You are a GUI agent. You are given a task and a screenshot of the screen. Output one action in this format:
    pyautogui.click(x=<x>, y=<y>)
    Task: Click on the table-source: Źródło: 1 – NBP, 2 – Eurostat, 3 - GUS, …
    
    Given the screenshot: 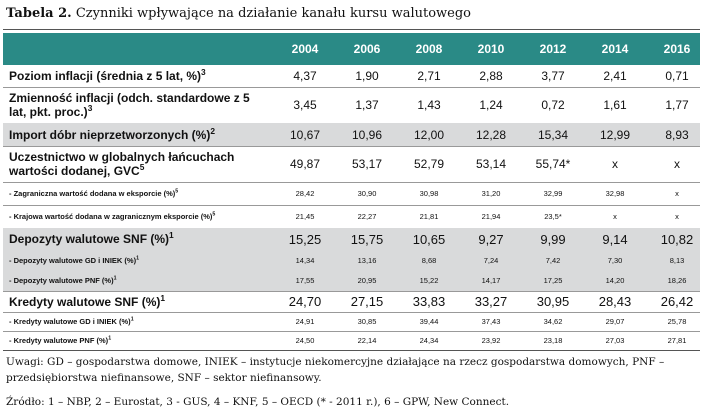 What is the action you would take?
    pyautogui.click(x=258, y=402)
    